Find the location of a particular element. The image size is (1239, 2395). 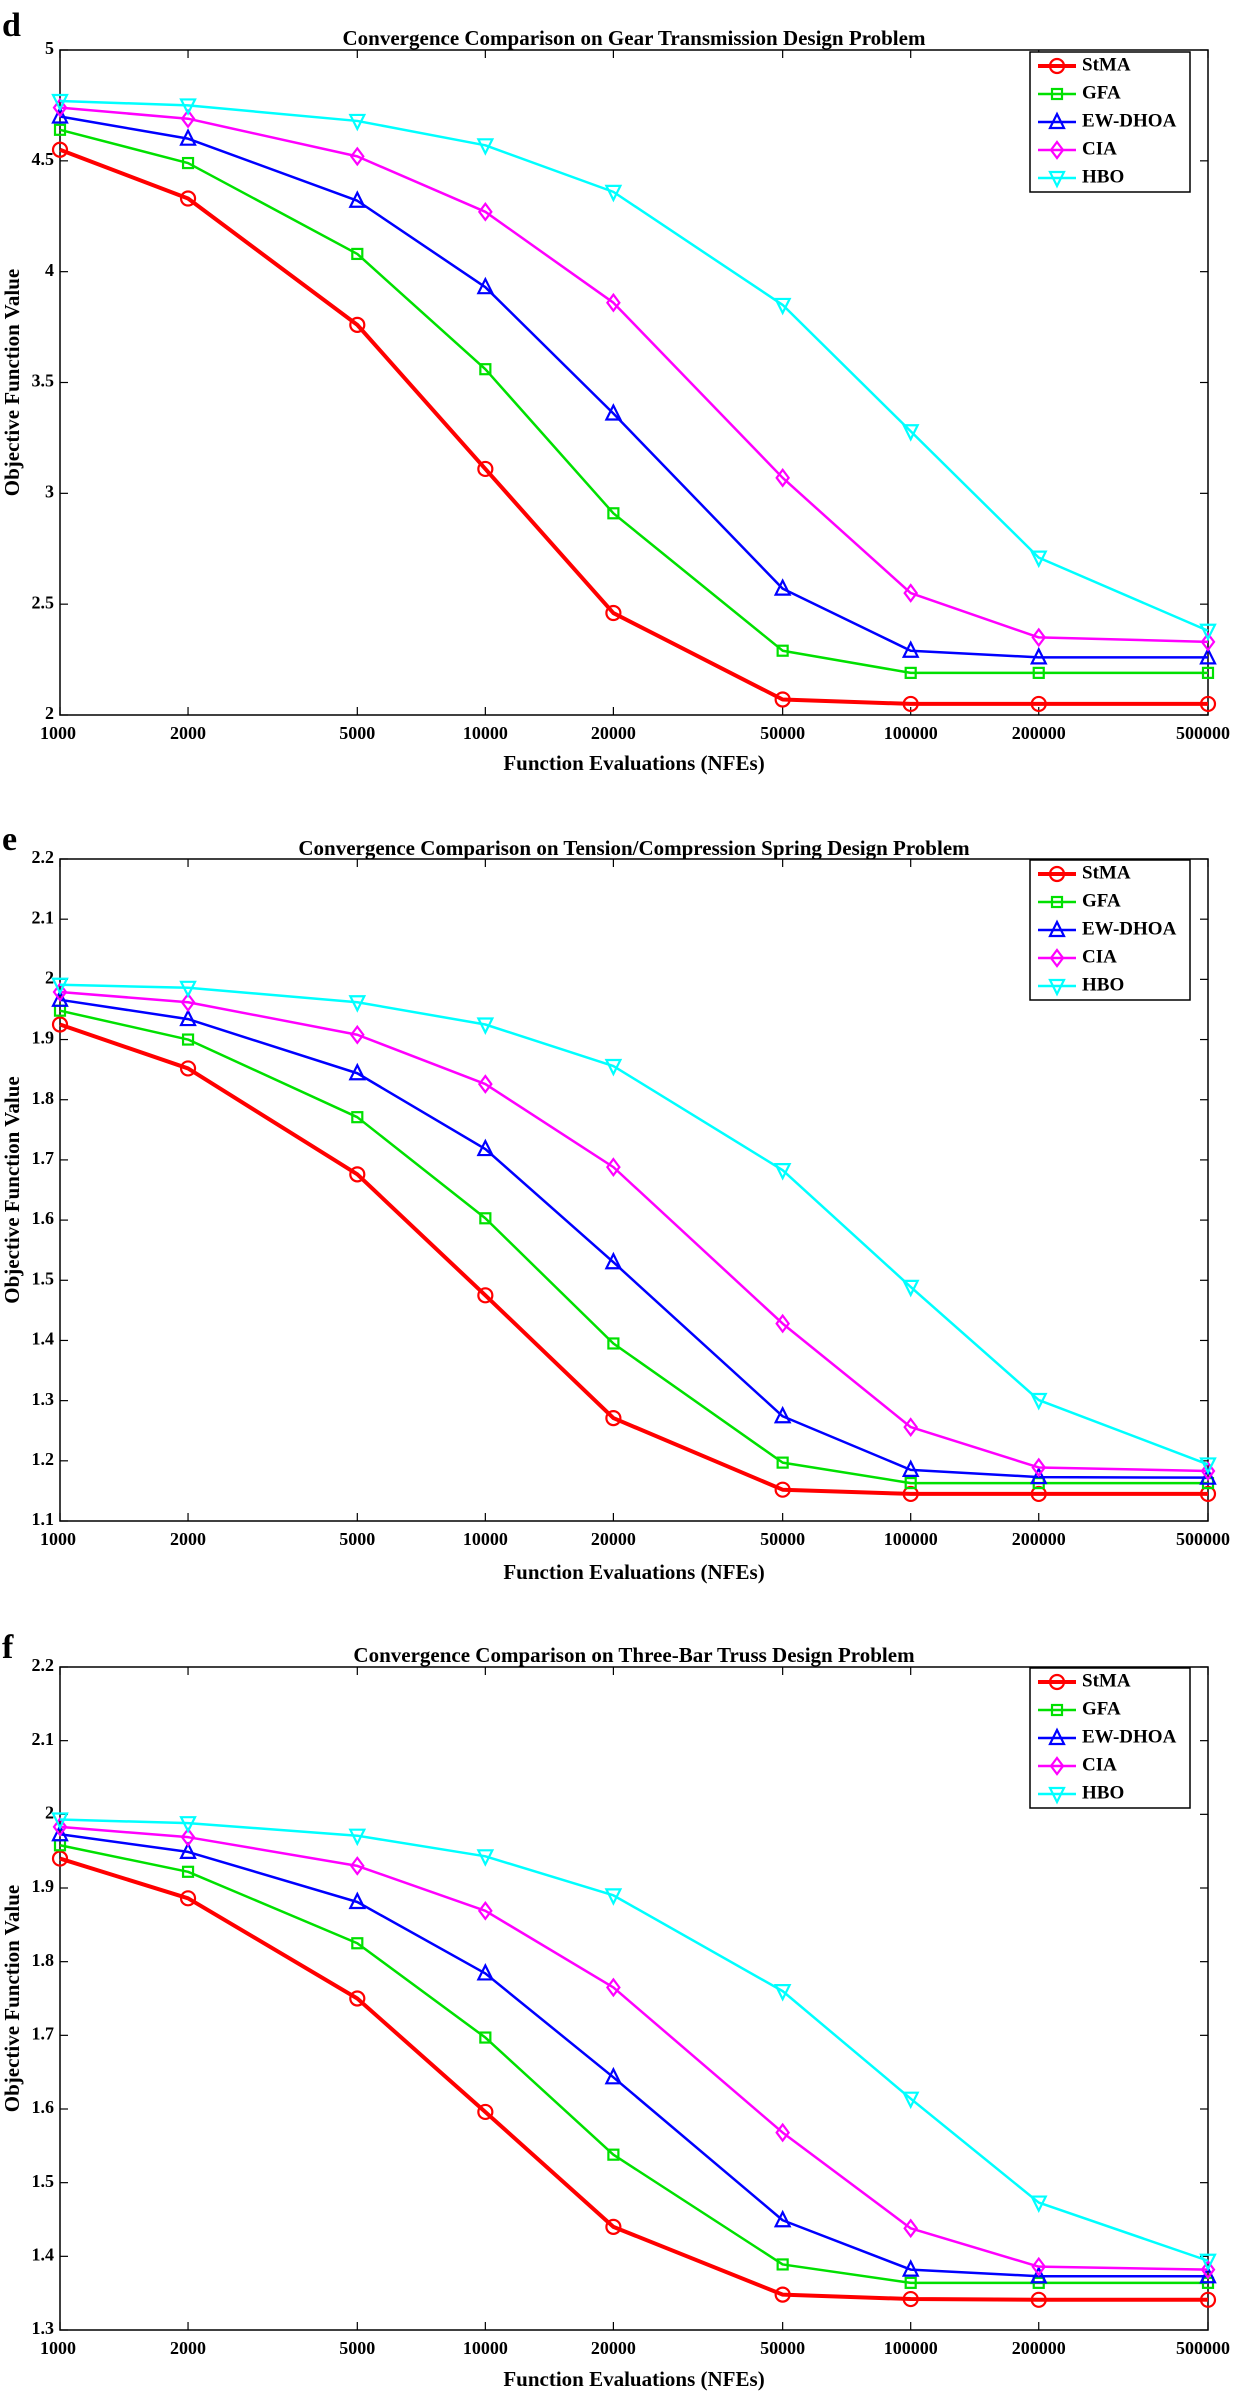

x-tick-label: 5000 is located at coordinates (357, 2348).